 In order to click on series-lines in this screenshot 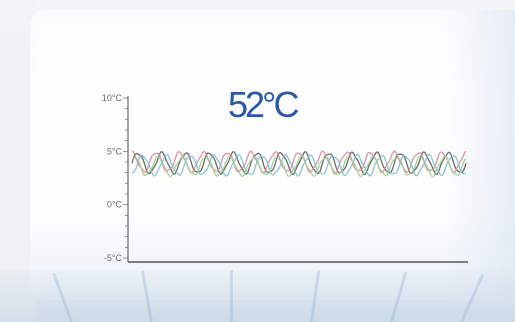, I will do `click(299, 164)`.